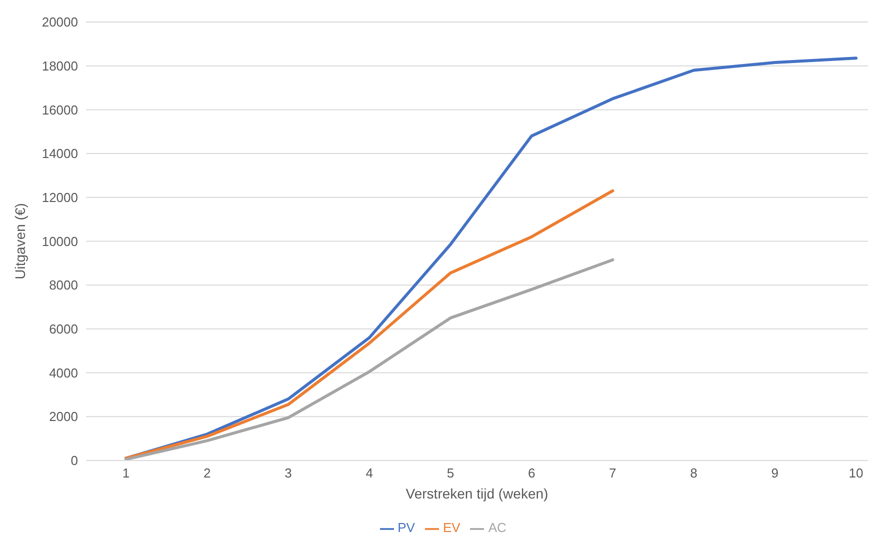  I want to click on x-tick-label: 6, so click(532, 473).